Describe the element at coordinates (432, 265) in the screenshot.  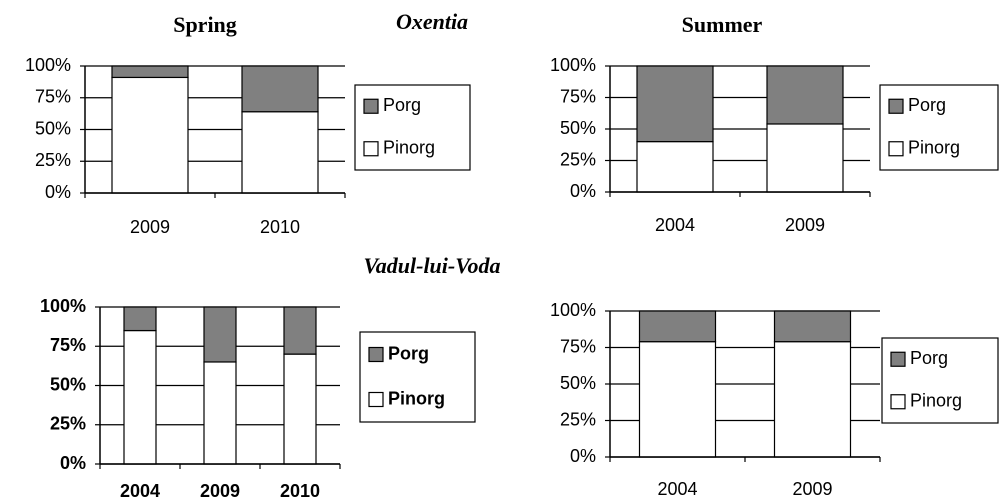
I see `site-label: Vadul-lui-Voda` at that location.